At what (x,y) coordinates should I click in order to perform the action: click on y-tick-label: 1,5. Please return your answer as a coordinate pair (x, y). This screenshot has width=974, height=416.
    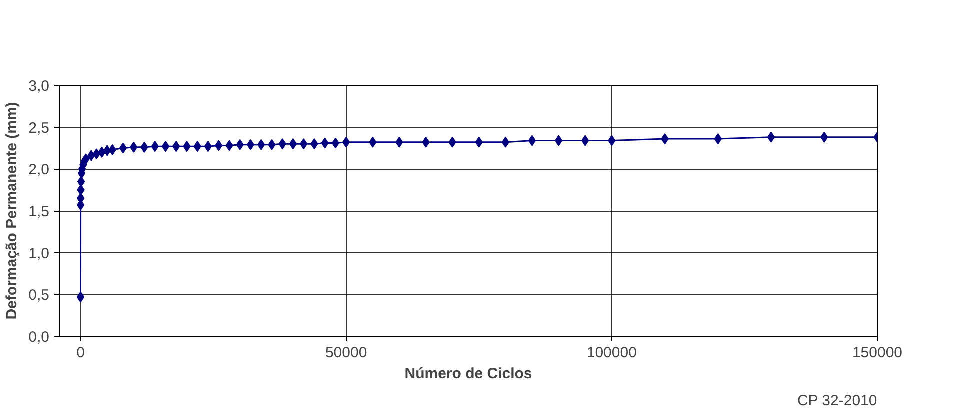
    Looking at the image, I should click on (39, 212).